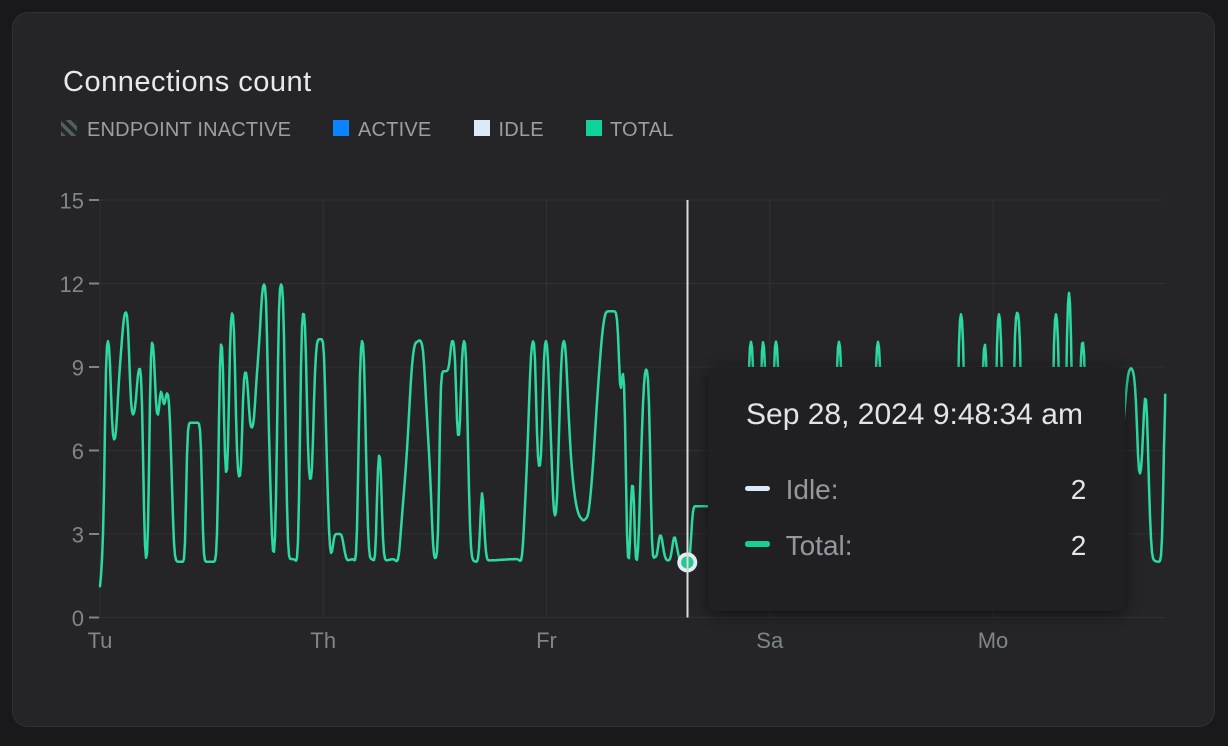  I want to click on svg-text: 0, so click(78, 618).